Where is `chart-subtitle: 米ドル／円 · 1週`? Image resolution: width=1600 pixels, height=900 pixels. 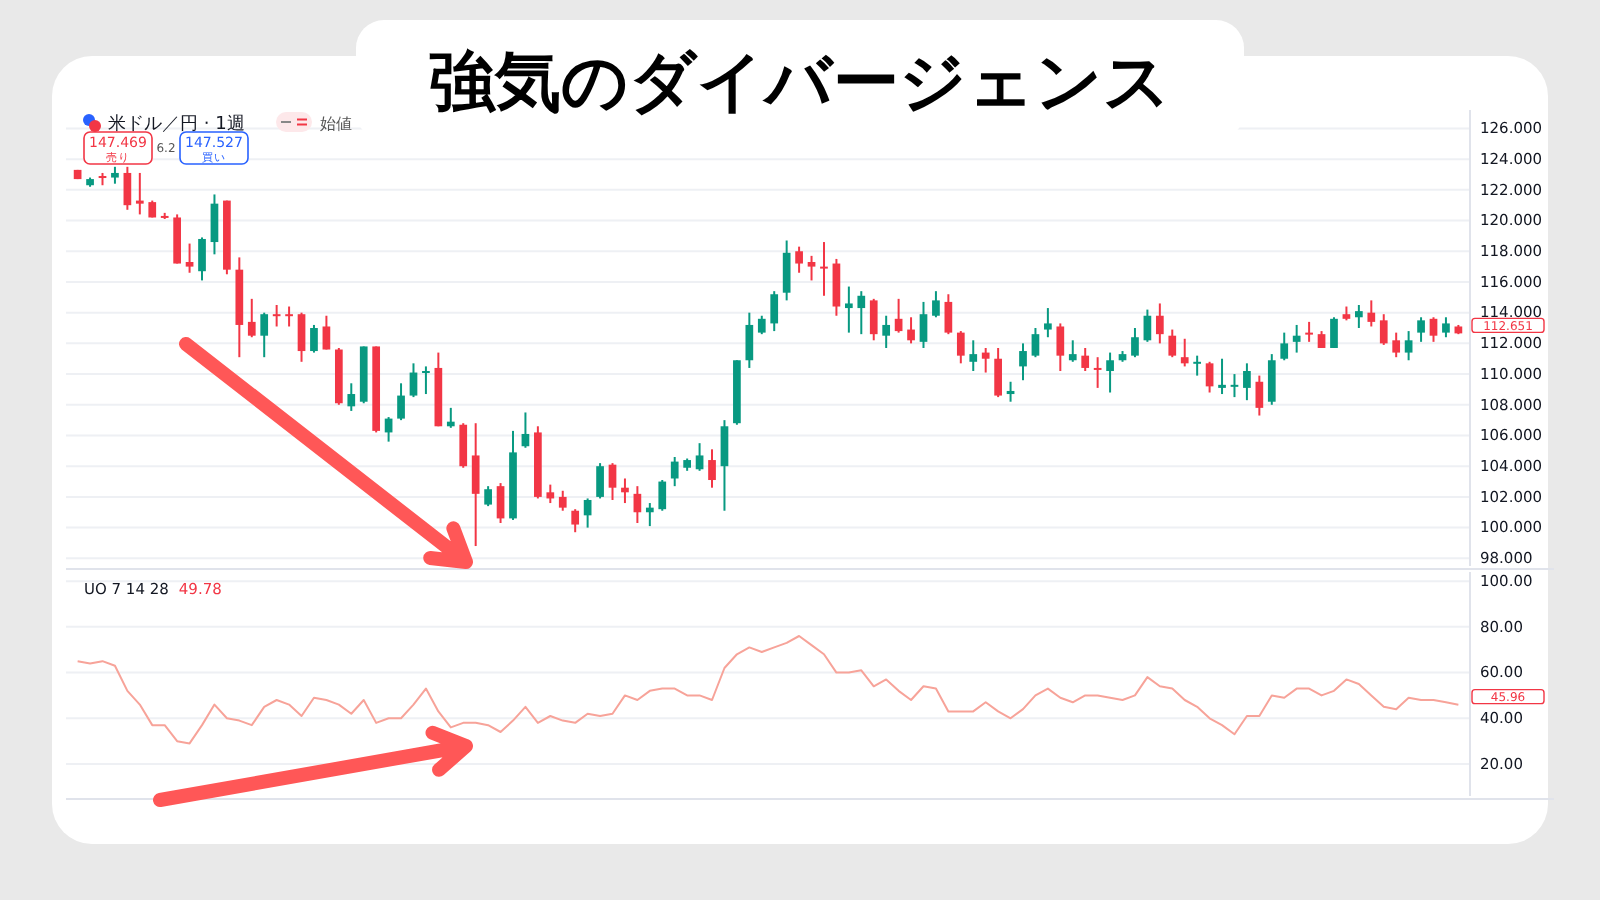 chart-subtitle: 米ドル／円 · 1週 is located at coordinates (176, 124).